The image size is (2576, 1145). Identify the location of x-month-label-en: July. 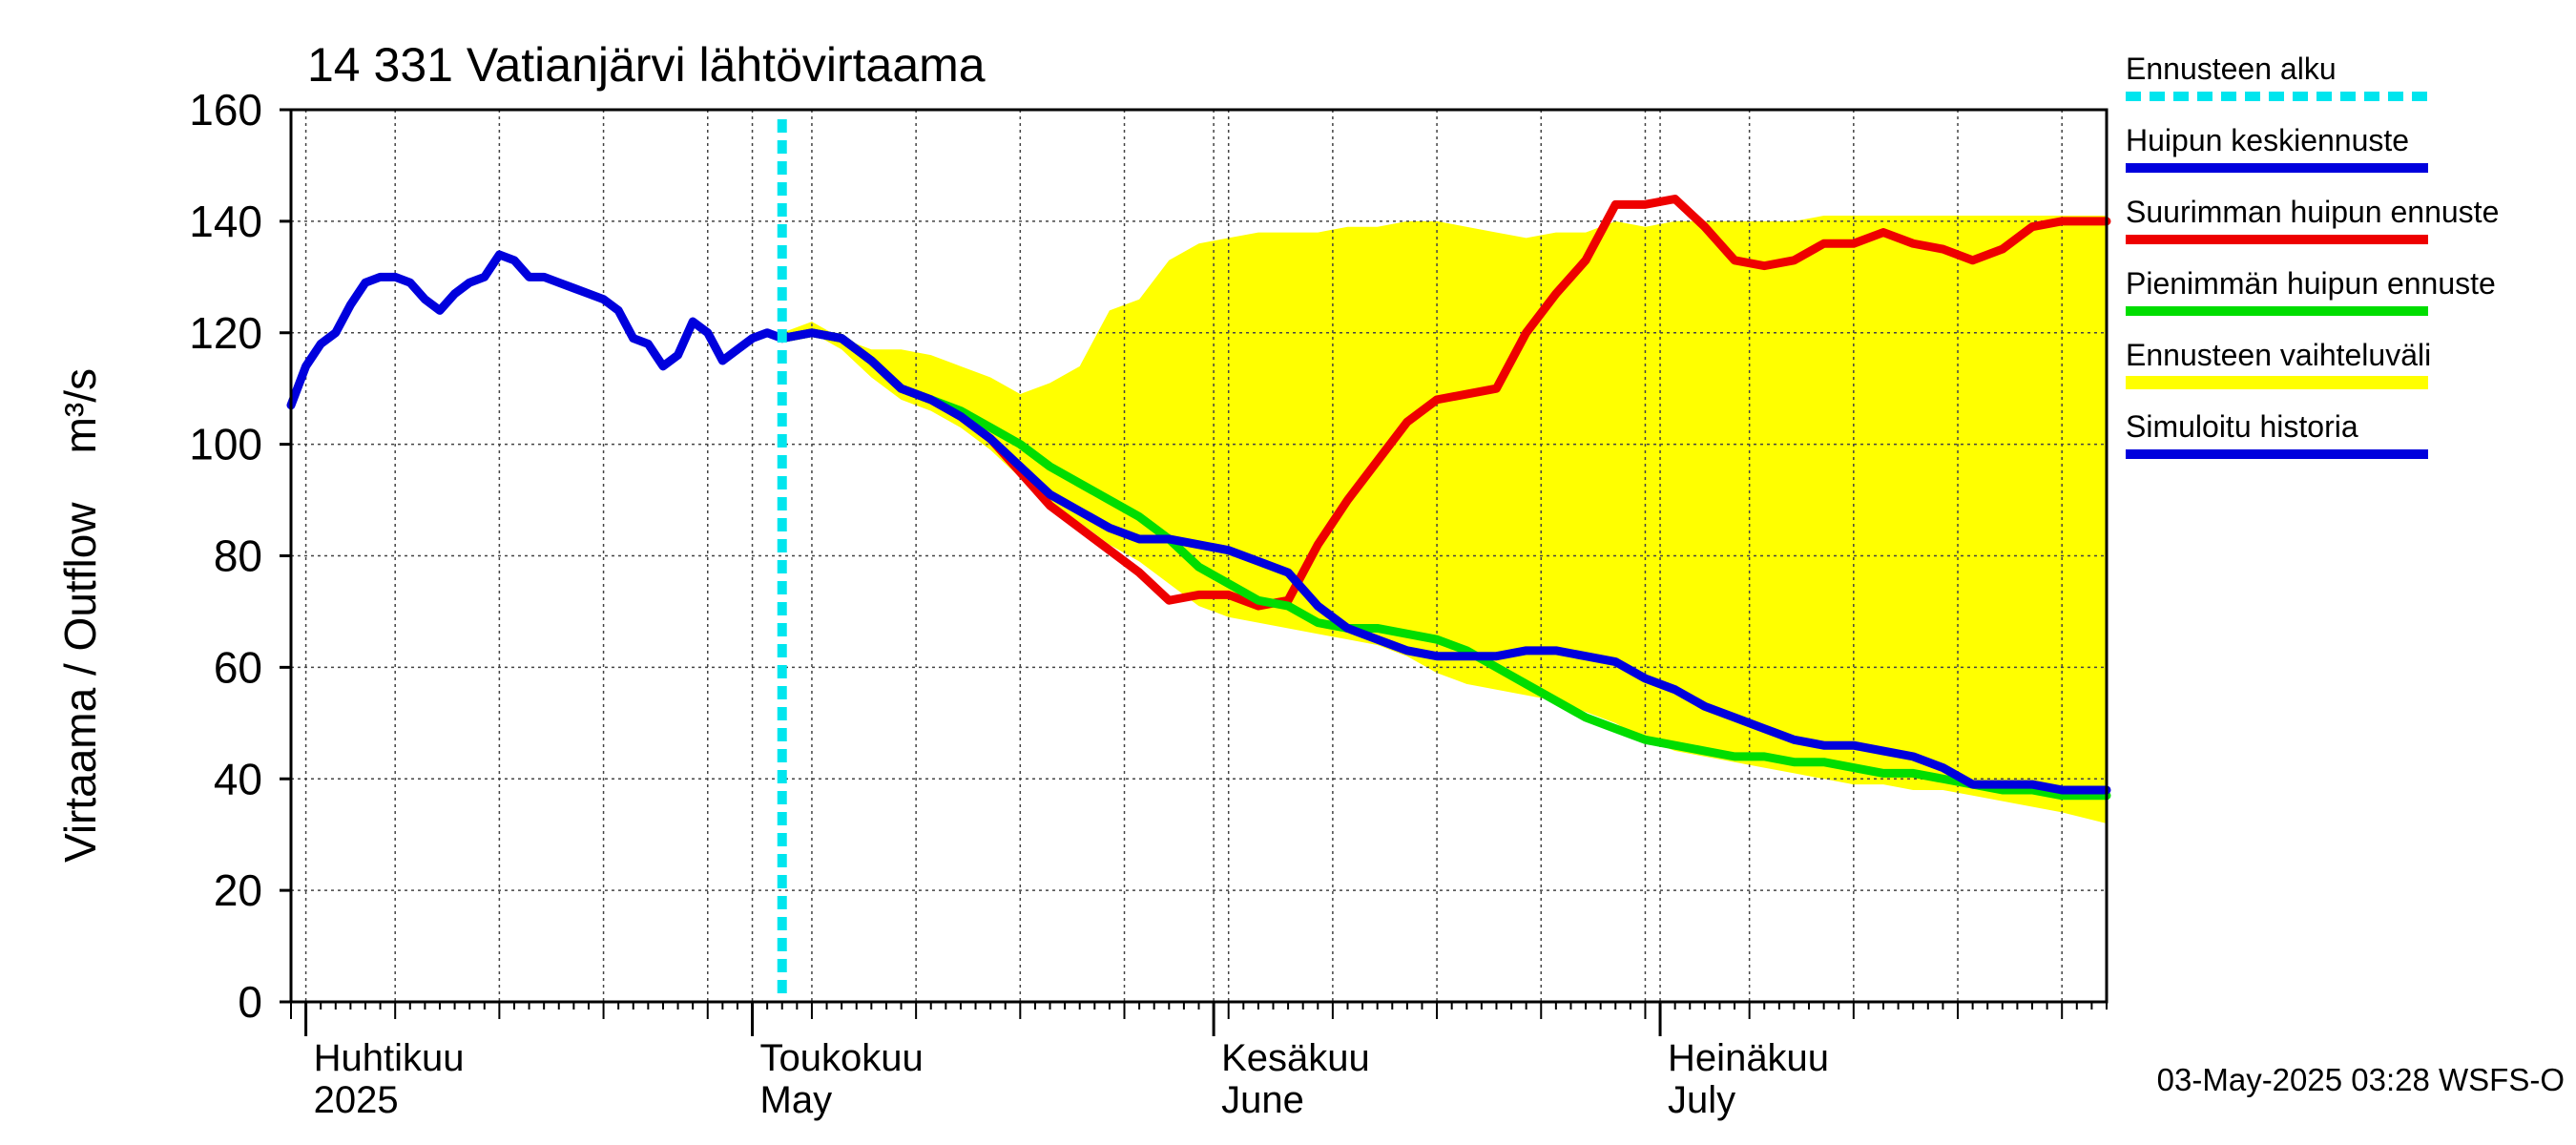
(1701, 1100).